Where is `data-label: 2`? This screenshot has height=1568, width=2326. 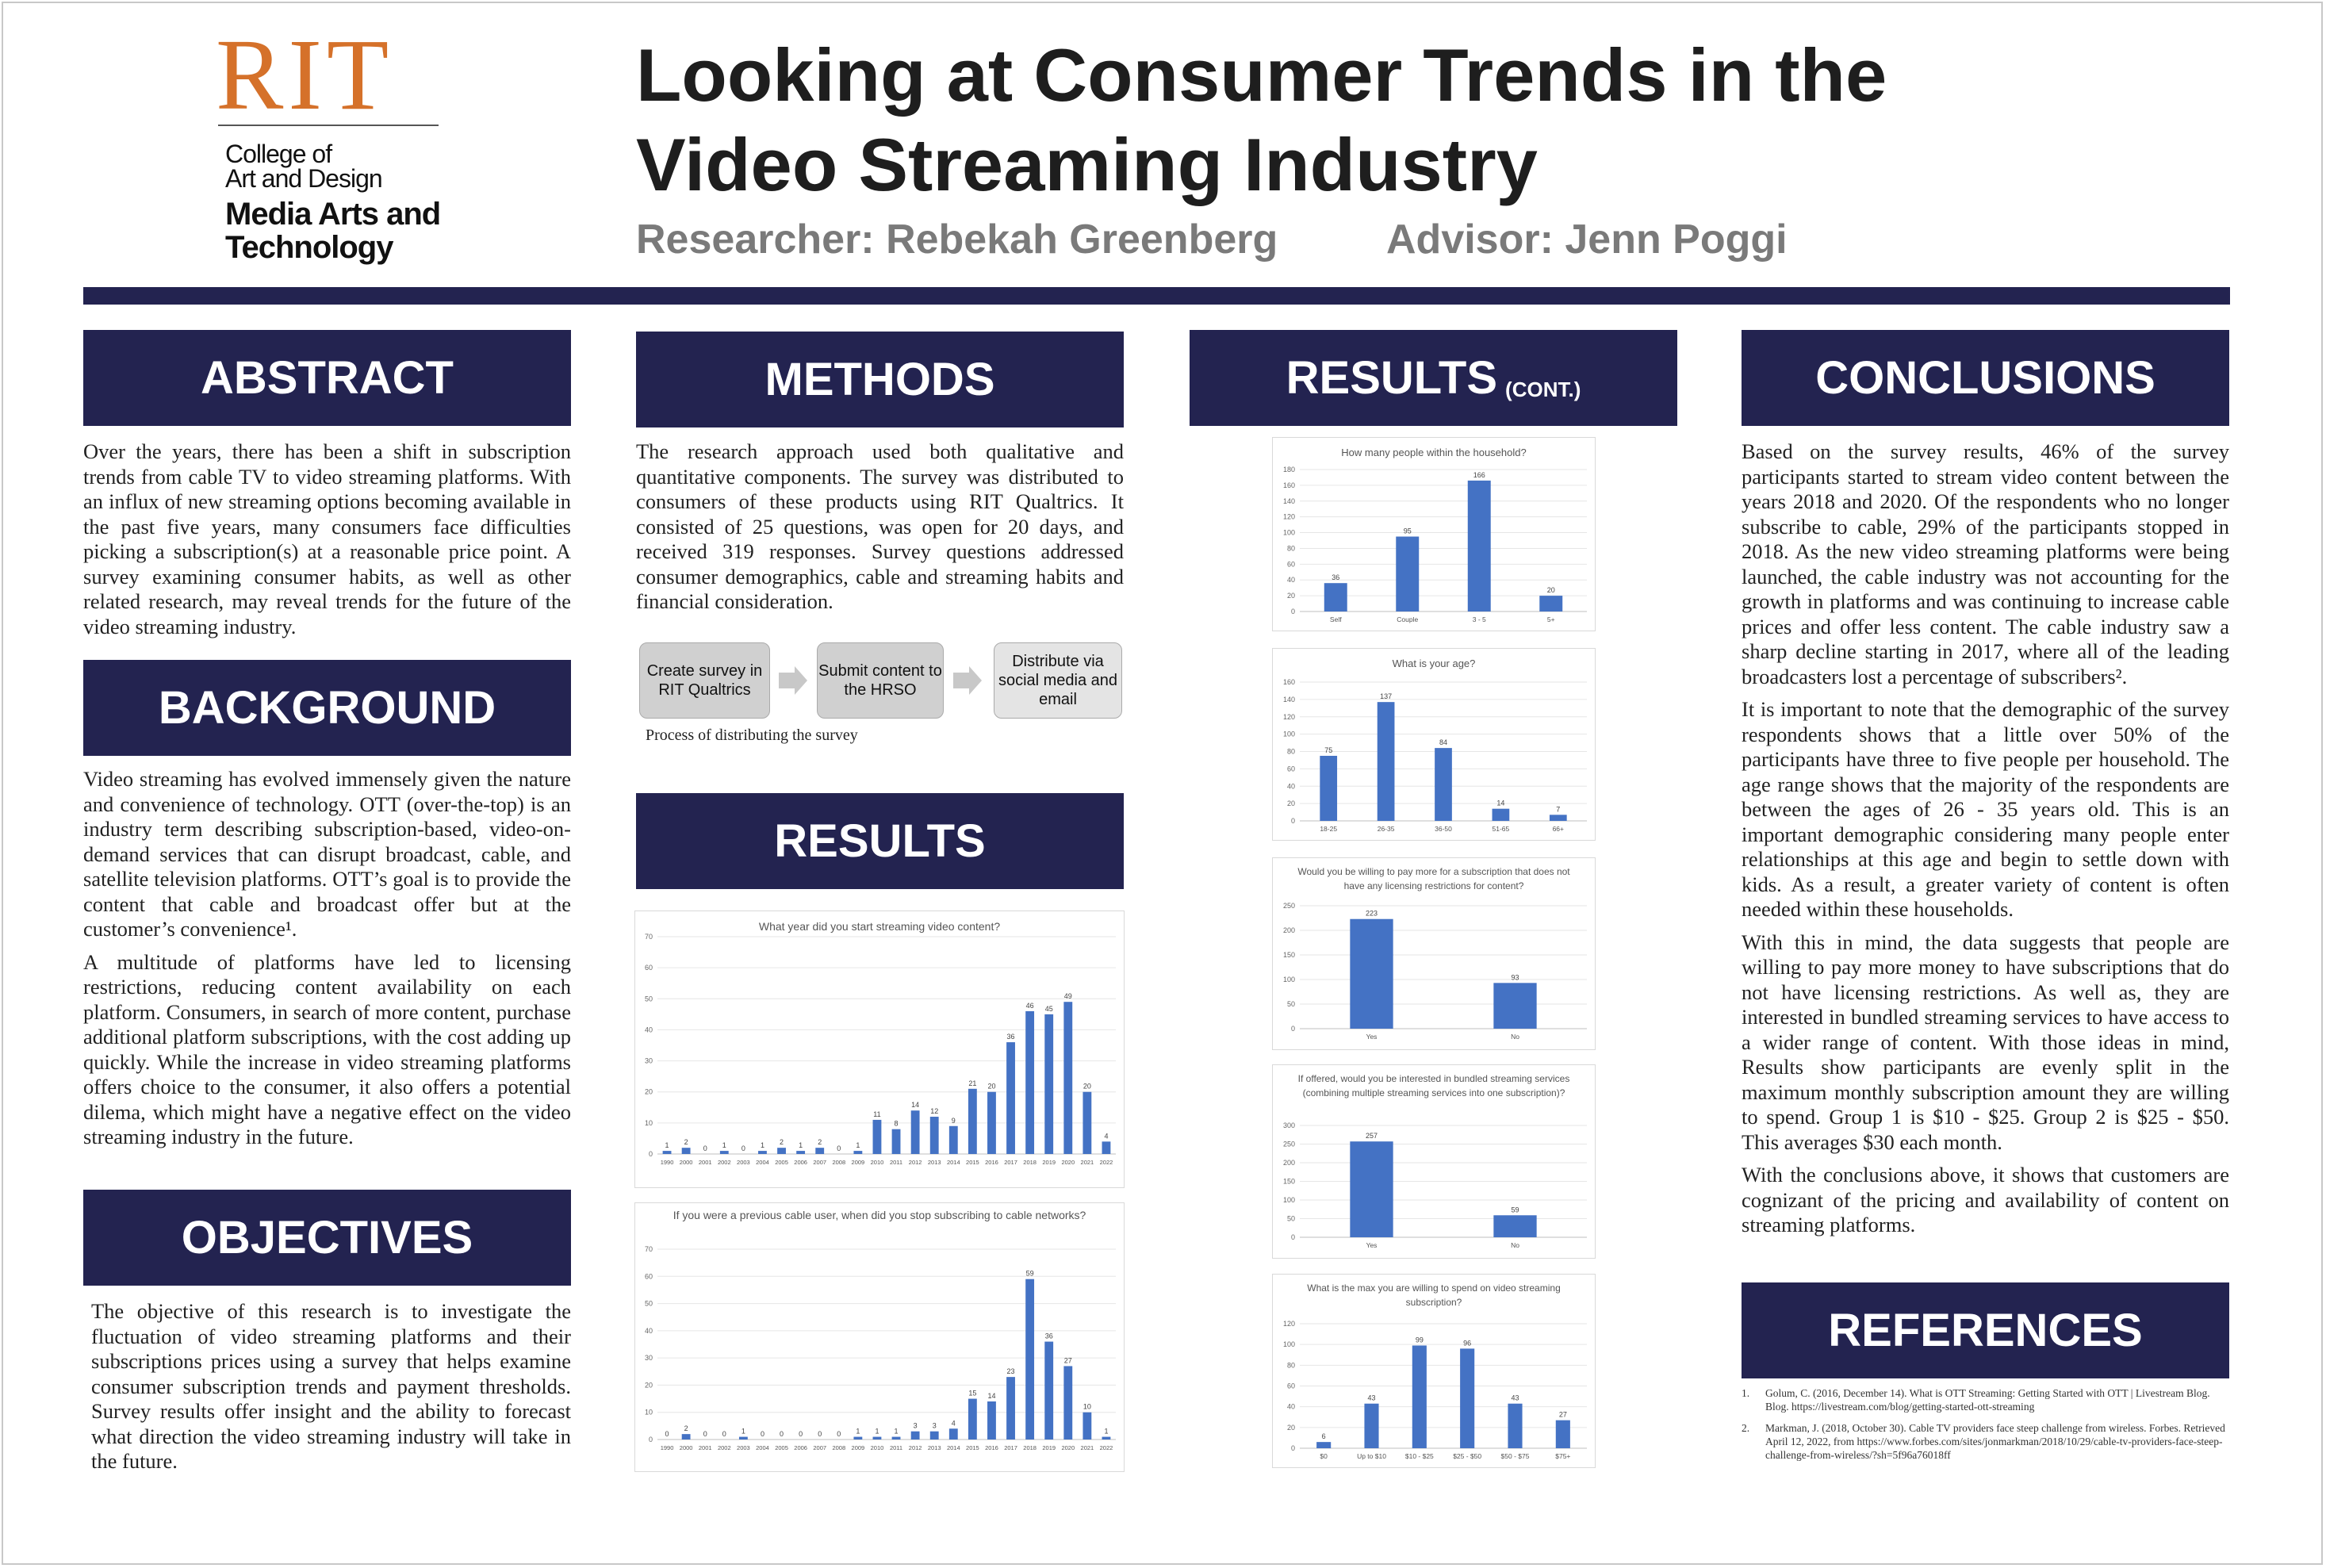 data-label: 2 is located at coordinates (782, 1142).